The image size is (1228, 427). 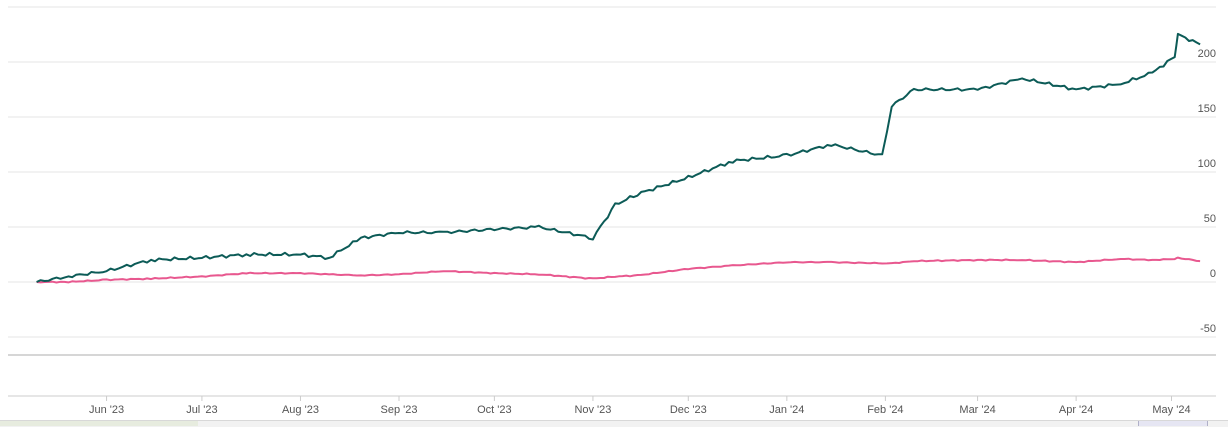 I want to click on x-tick-label: Mar '24, so click(x=977, y=410).